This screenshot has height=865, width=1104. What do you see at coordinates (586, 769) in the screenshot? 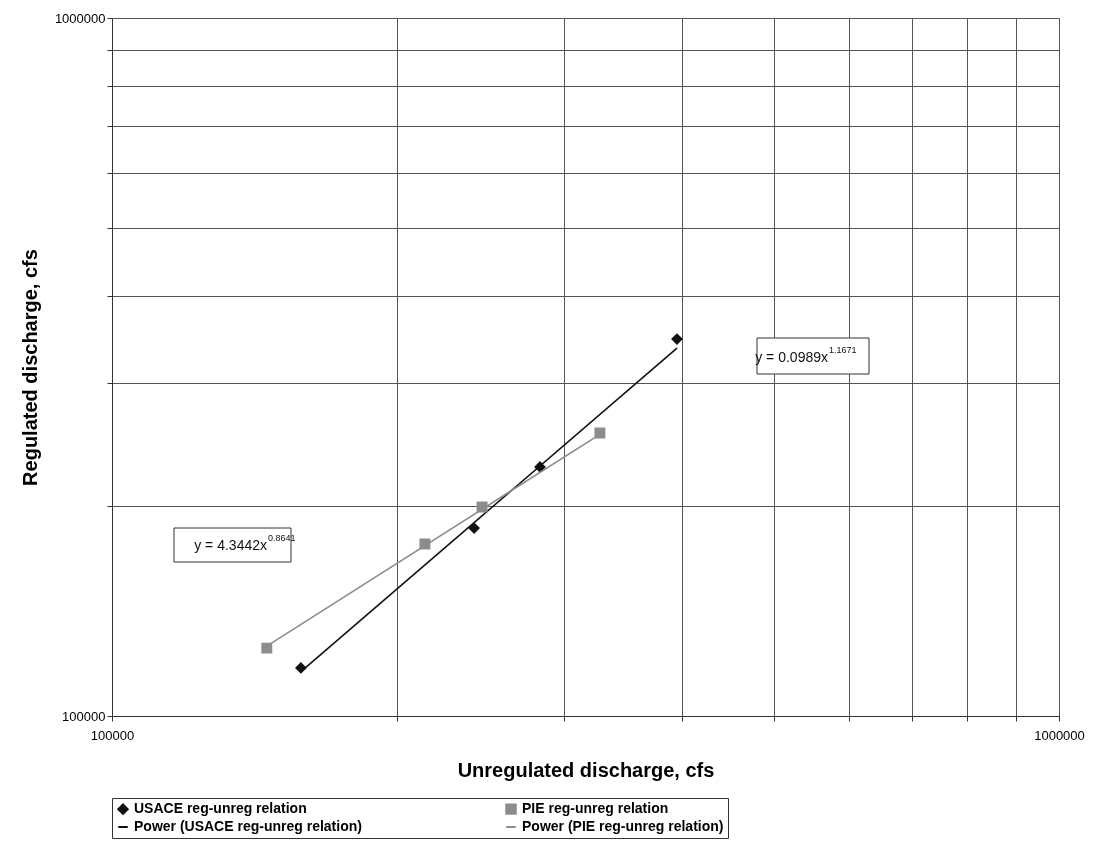
I see `x-axis-title: Unregulated discharge, cfs` at bounding box center [586, 769].